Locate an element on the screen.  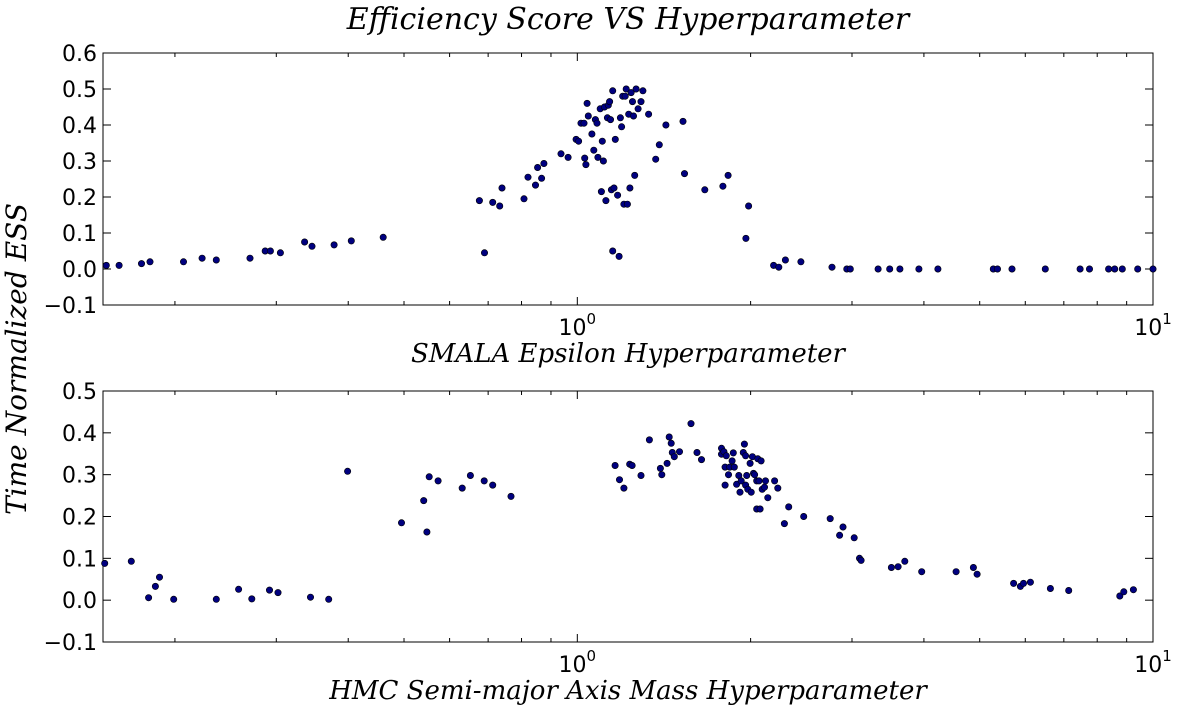
smala-ytick-label: 0.3 is located at coordinates (79, 162).